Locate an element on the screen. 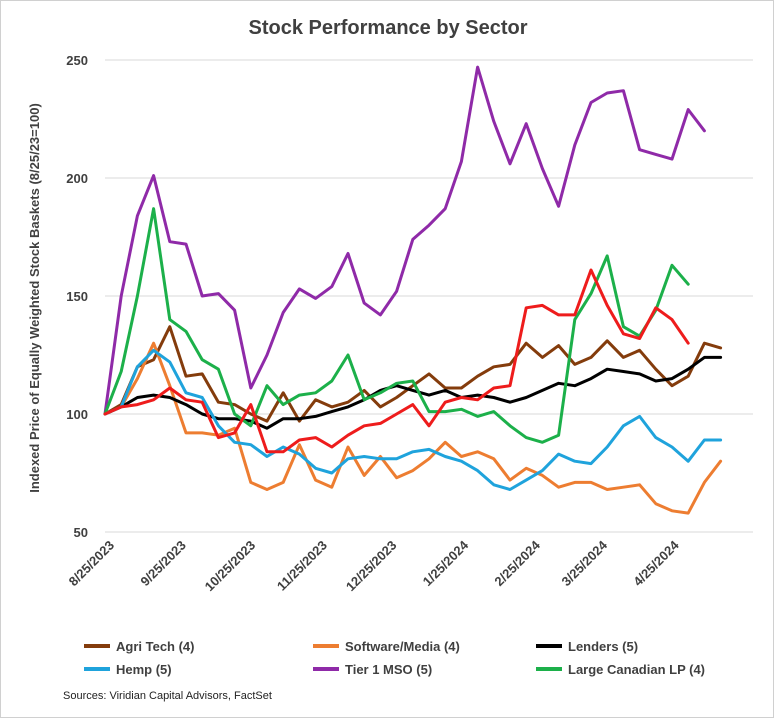 The height and width of the screenshot is (722, 774). legend-label-lenders-5: Lenders (5) is located at coordinates (603, 646).